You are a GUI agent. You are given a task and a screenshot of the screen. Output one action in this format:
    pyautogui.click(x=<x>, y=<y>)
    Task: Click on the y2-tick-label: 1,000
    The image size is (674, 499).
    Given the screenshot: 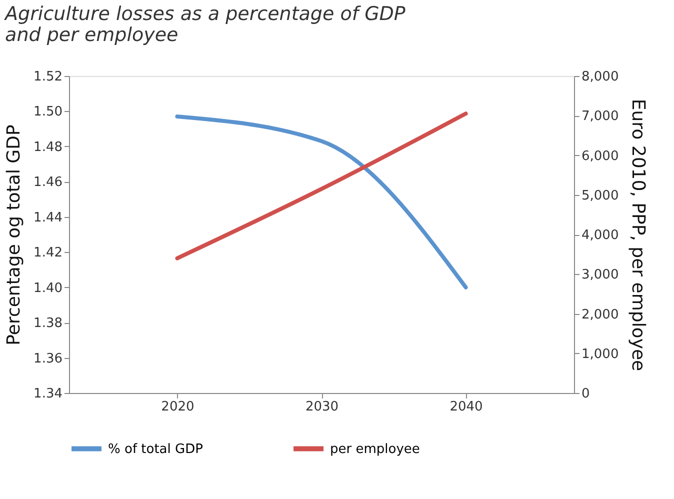 What is the action you would take?
    pyautogui.click(x=600, y=354)
    